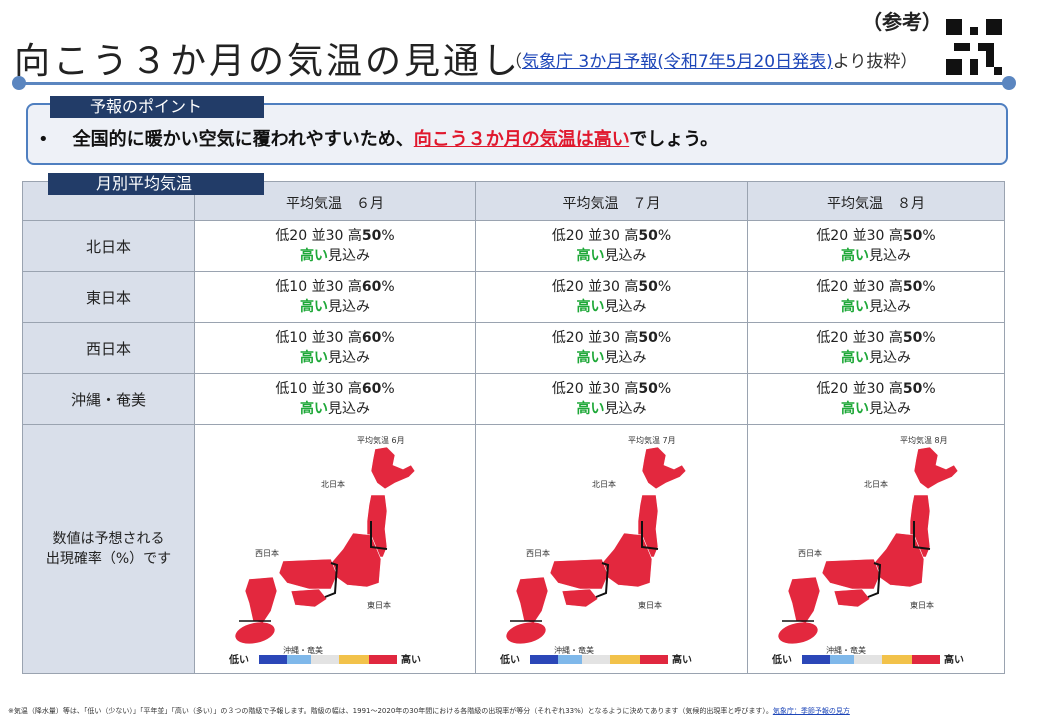 This screenshot has height=720, width=1040. I want to click on shikoku-shape, so click(580, 598).